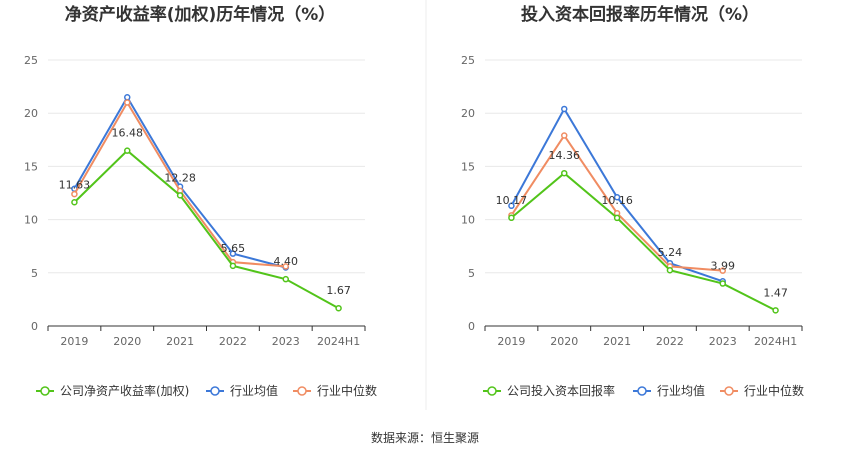 The height and width of the screenshot is (459, 850). I want to click on data-label: 14.36, so click(565, 155).